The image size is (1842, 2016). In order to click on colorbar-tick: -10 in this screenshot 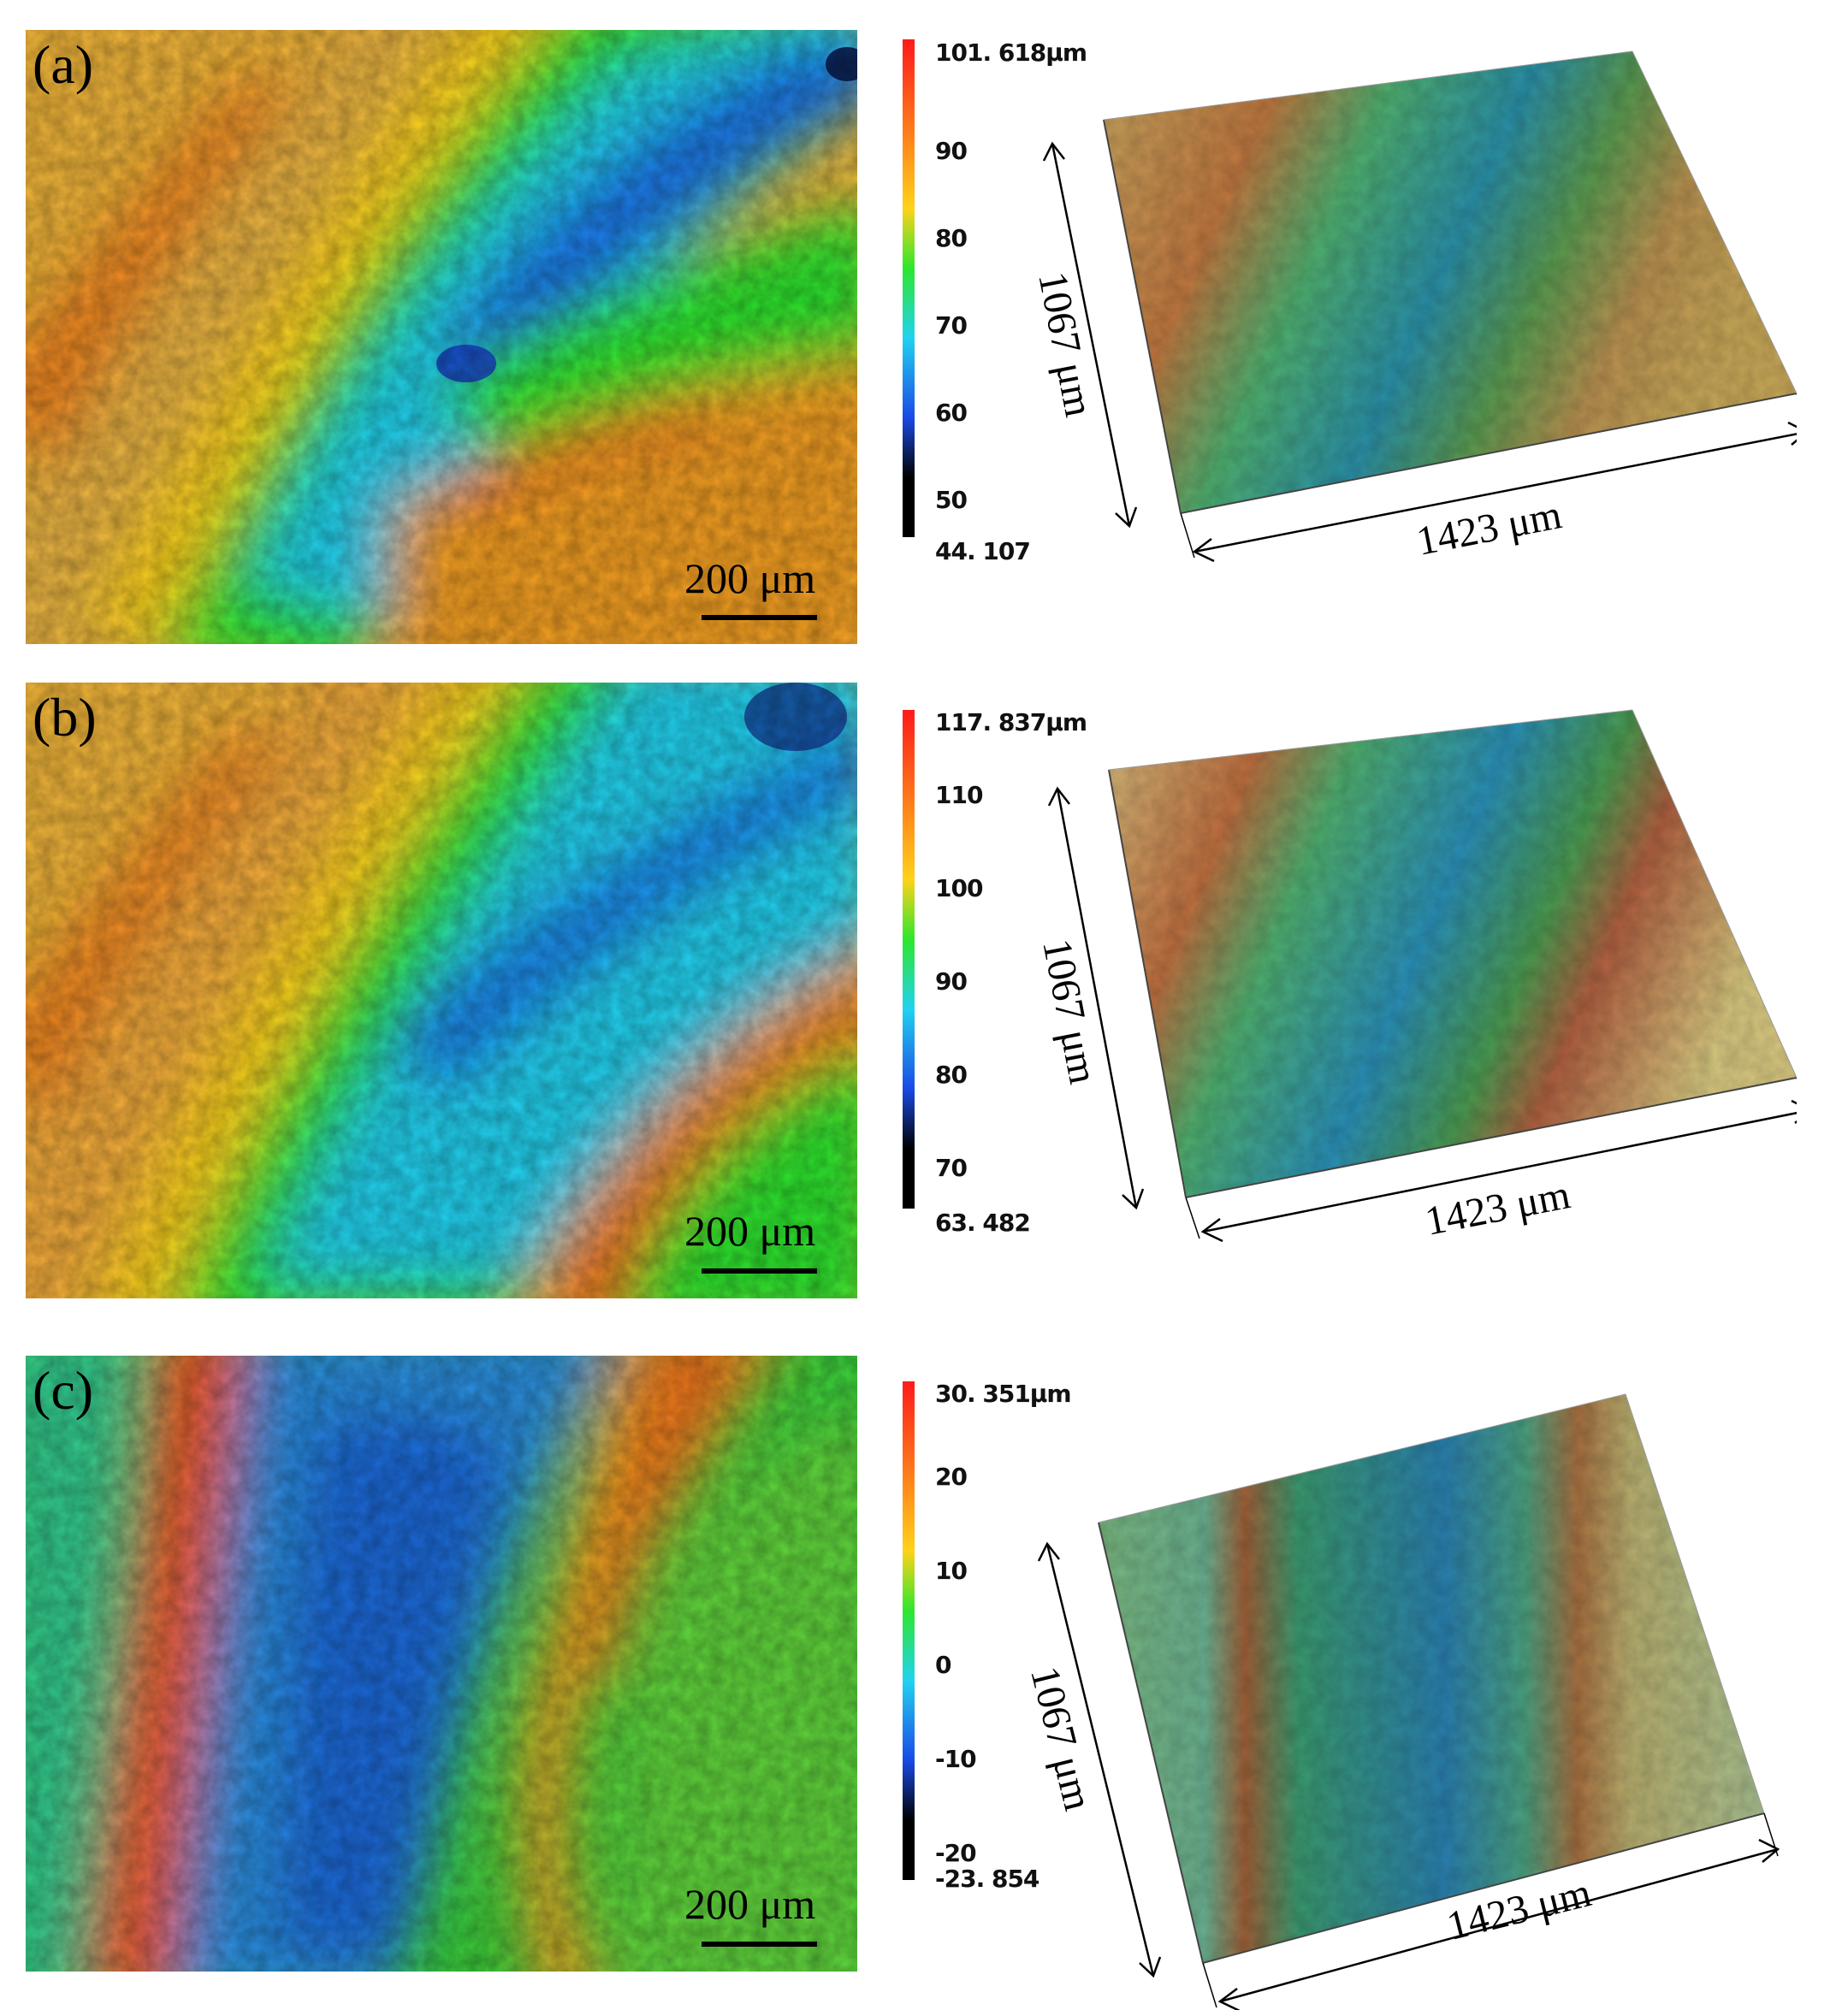, I will do `click(956, 1759)`.